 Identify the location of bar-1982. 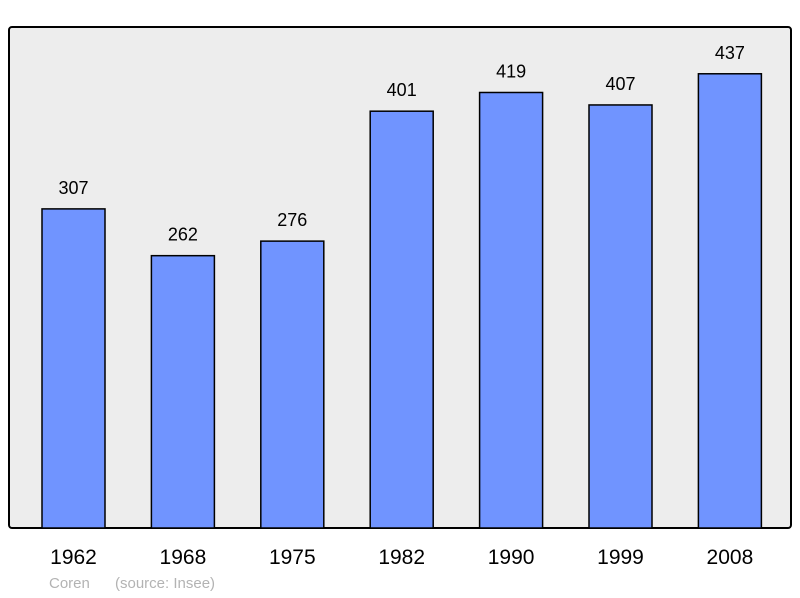
(401, 319).